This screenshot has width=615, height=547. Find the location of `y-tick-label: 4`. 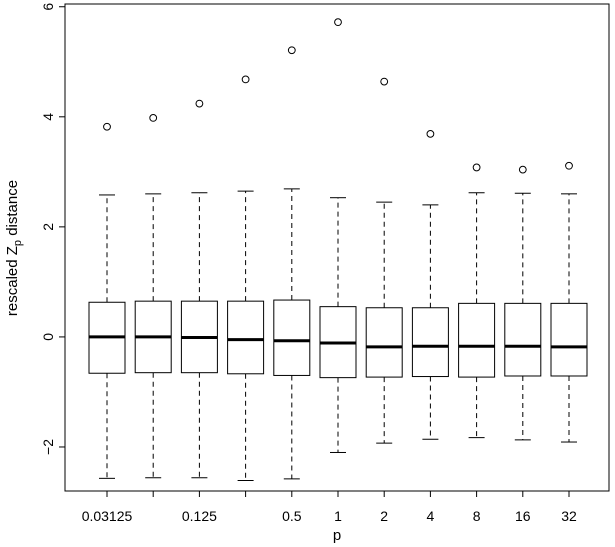

y-tick-label: 4 is located at coordinates (48, 117).